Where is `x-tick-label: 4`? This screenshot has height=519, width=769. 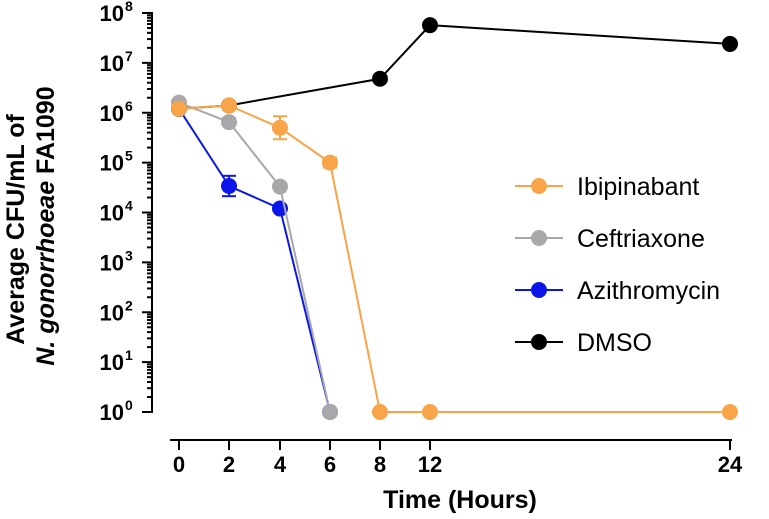
x-tick-label: 4 is located at coordinates (280, 464).